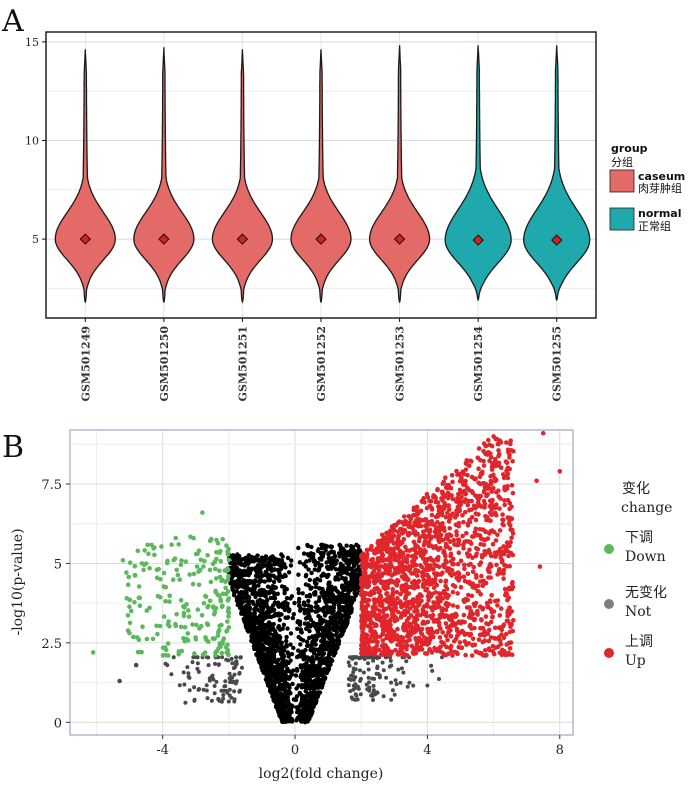 This screenshot has width=693, height=789. Describe the element at coordinates (242, 239) in the screenshot. I see `median-marker` at that location.